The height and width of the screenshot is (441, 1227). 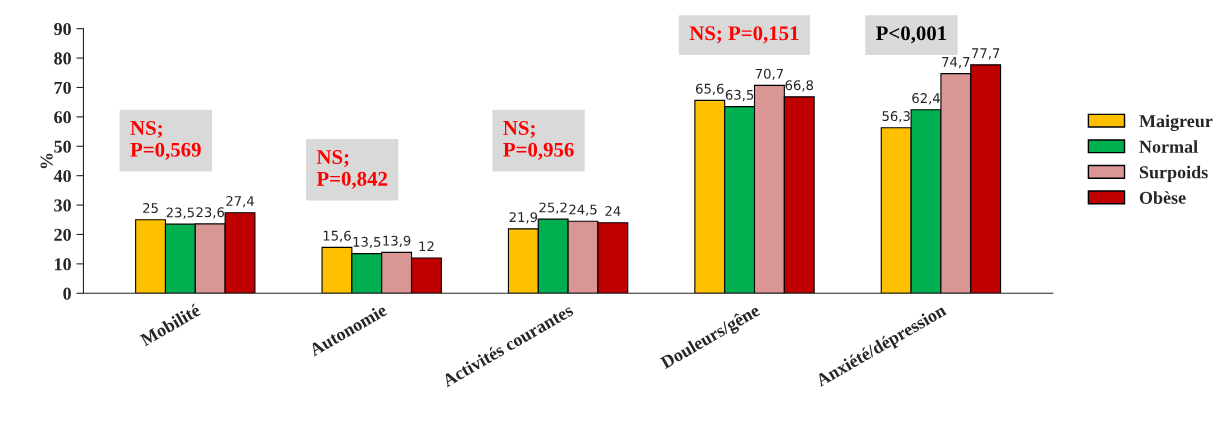 I want to click on data-label: 23,6, so click(x=210, y=213).